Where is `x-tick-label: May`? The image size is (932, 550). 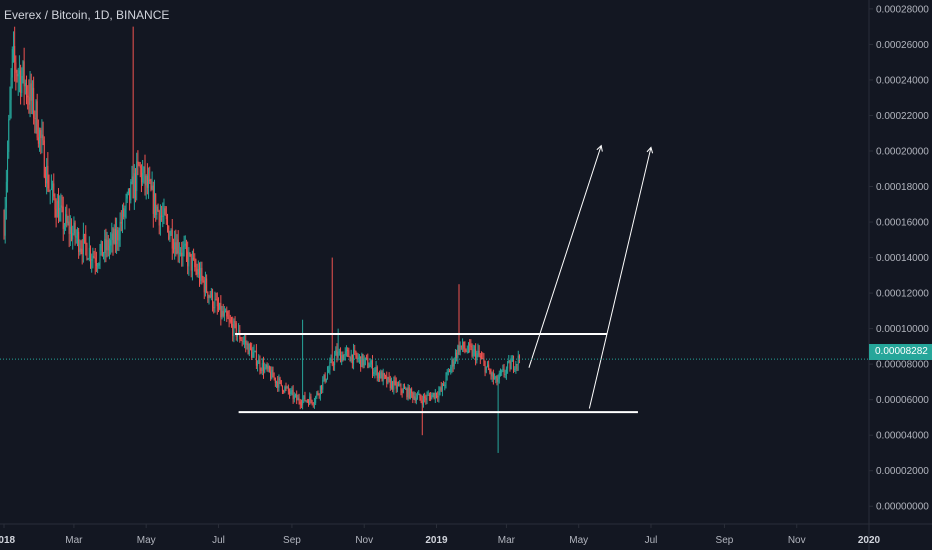 x-tick-label: May is located at coordinates (578, 540).